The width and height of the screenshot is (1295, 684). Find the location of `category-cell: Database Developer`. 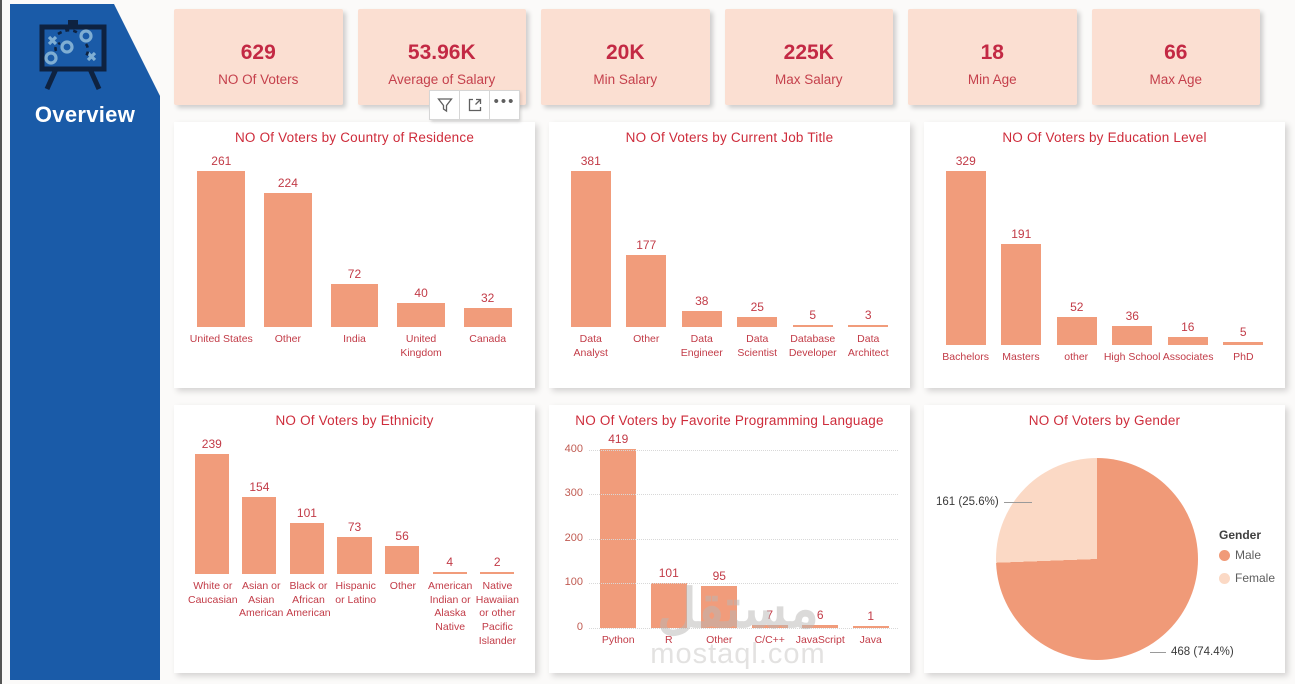

category-cell: Database Developer is located at coordinates (813, 346).